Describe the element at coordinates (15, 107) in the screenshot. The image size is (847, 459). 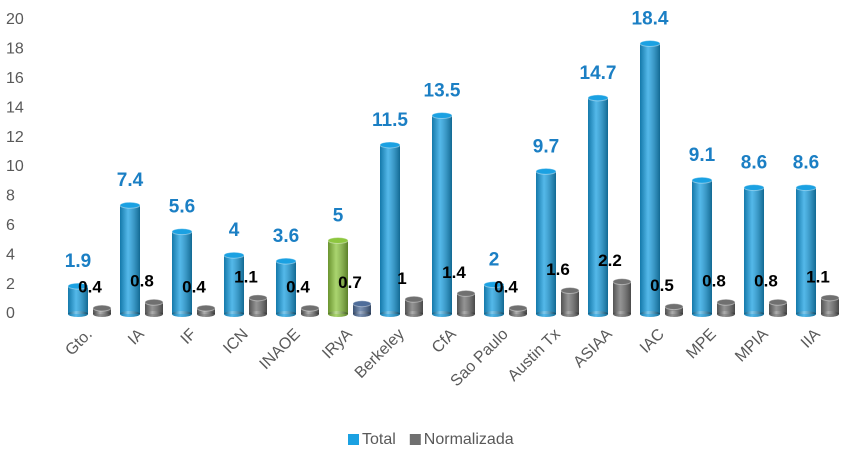
I see `y-tick-label: 14` at that location.